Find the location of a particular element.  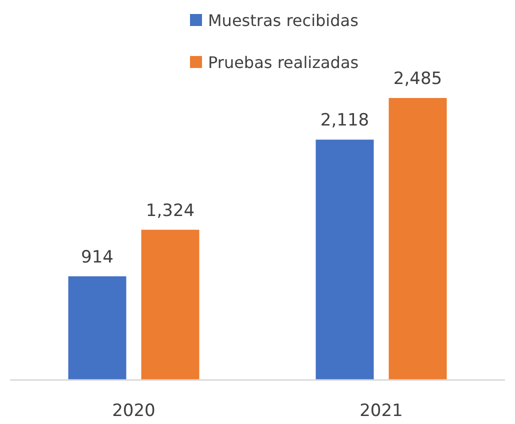

data-label: 1,324 is located at coordinates (170, 210).